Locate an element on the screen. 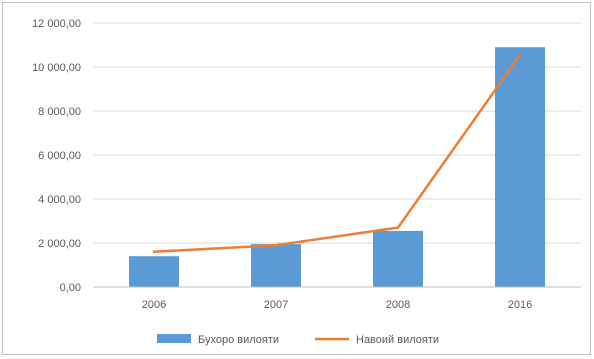 The image size is (594, 359). x-tick-label: 2007 is located at coordinates (276, 305).